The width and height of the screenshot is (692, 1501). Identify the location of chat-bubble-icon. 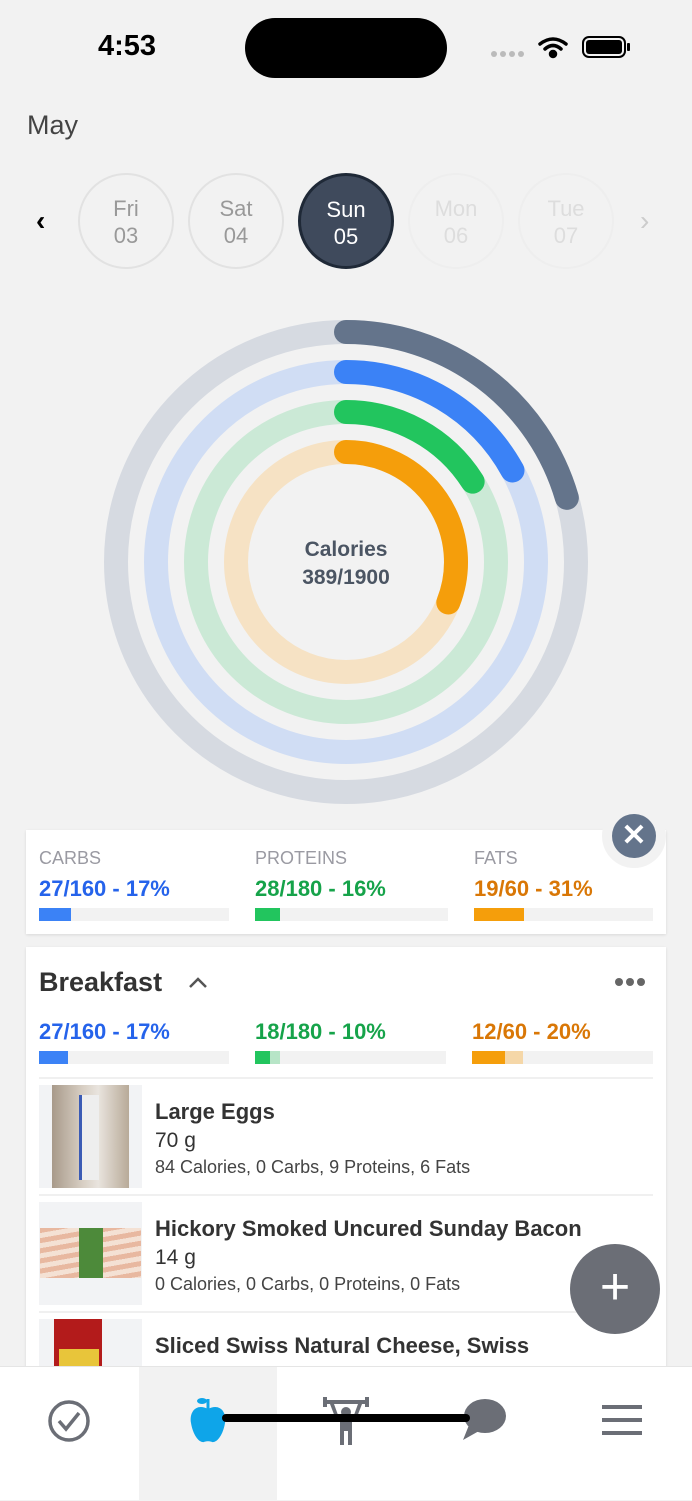
(484, 1419).